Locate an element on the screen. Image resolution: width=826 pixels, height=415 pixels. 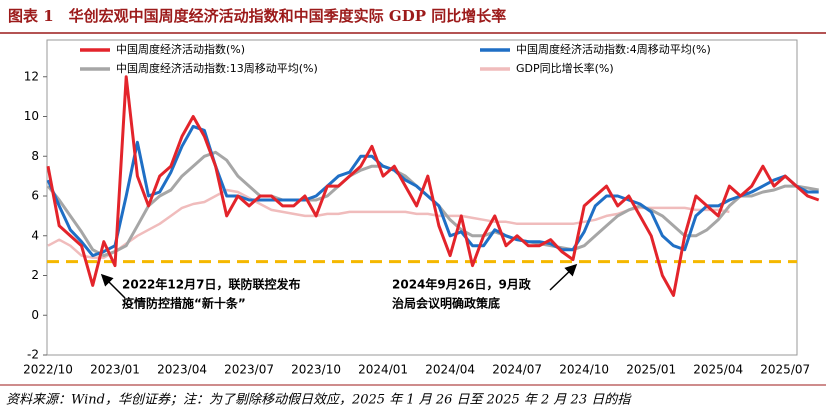
x-tick-label: 2023/04 is located at coordinates (182, 370).